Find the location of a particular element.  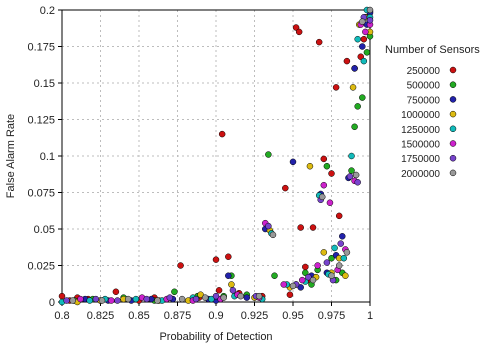

y-tick-label: 0.075 is located at coordinates (41, 194).